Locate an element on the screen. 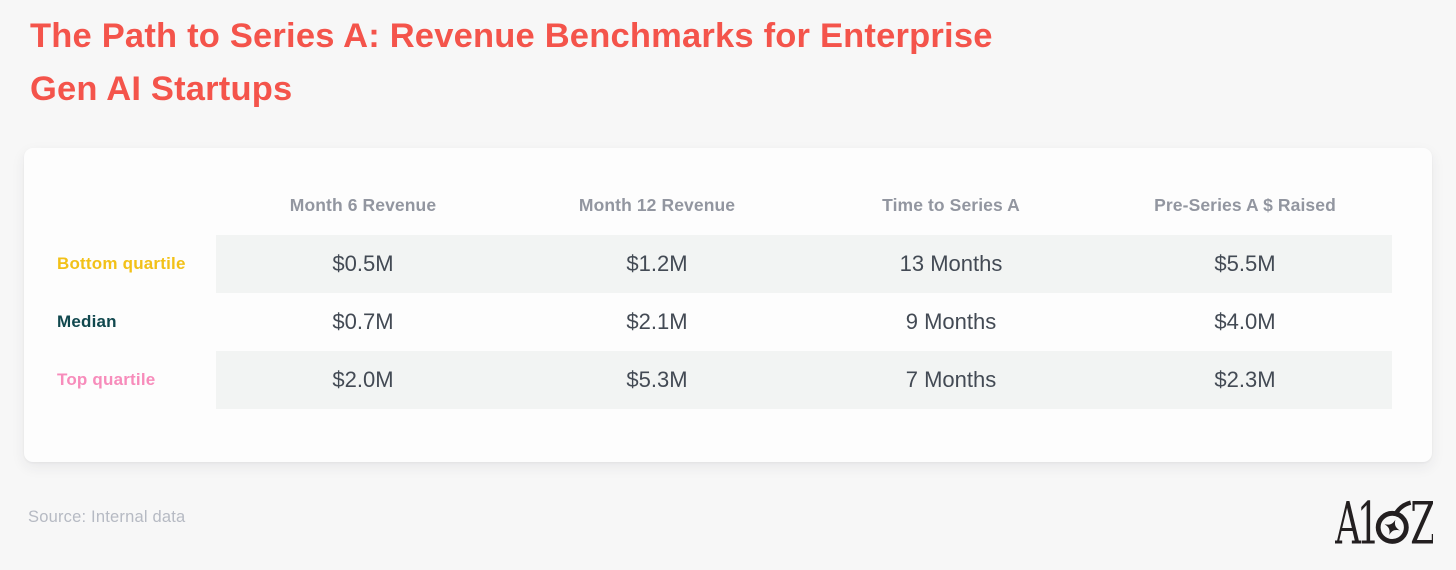 The height and width of the screenshot is (570, 1456). a16z-logo-a1: A1 is located at coordinates (1355, 522).